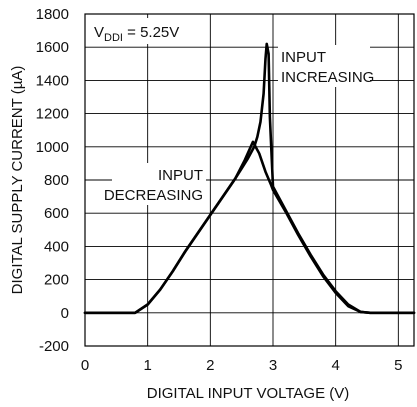 The height and width of the screenshot is (407, 417). Describe the element at coordinates (151, 32) in the screenshot. I see `condition-suffix: = 5.25V` at that location.